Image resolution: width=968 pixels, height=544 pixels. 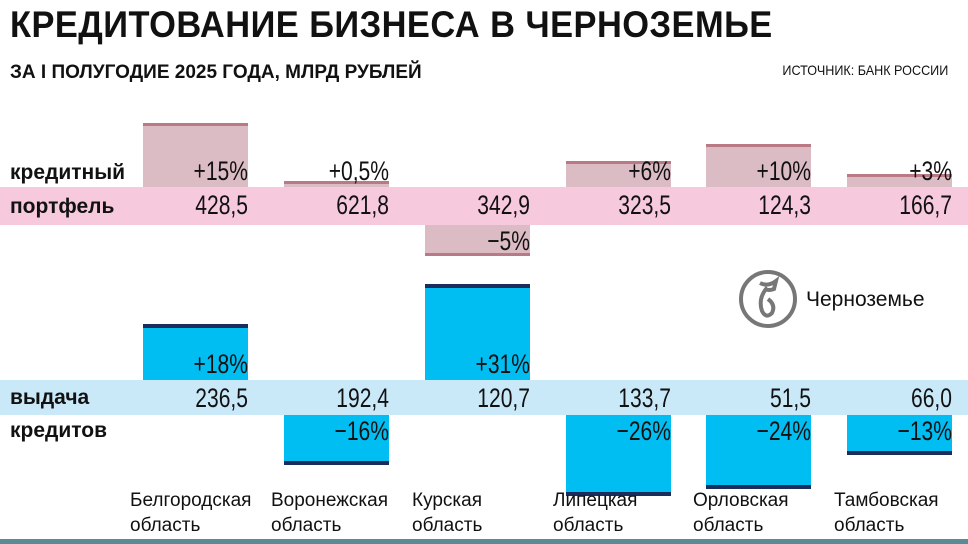 I want to click on region-label-line: Воронежская, so click(x=330, y=500).